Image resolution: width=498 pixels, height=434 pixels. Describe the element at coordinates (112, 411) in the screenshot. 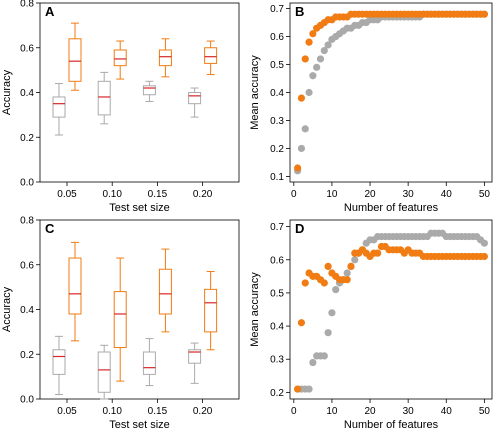

I see `x-tick-label: 0.10` at that location.